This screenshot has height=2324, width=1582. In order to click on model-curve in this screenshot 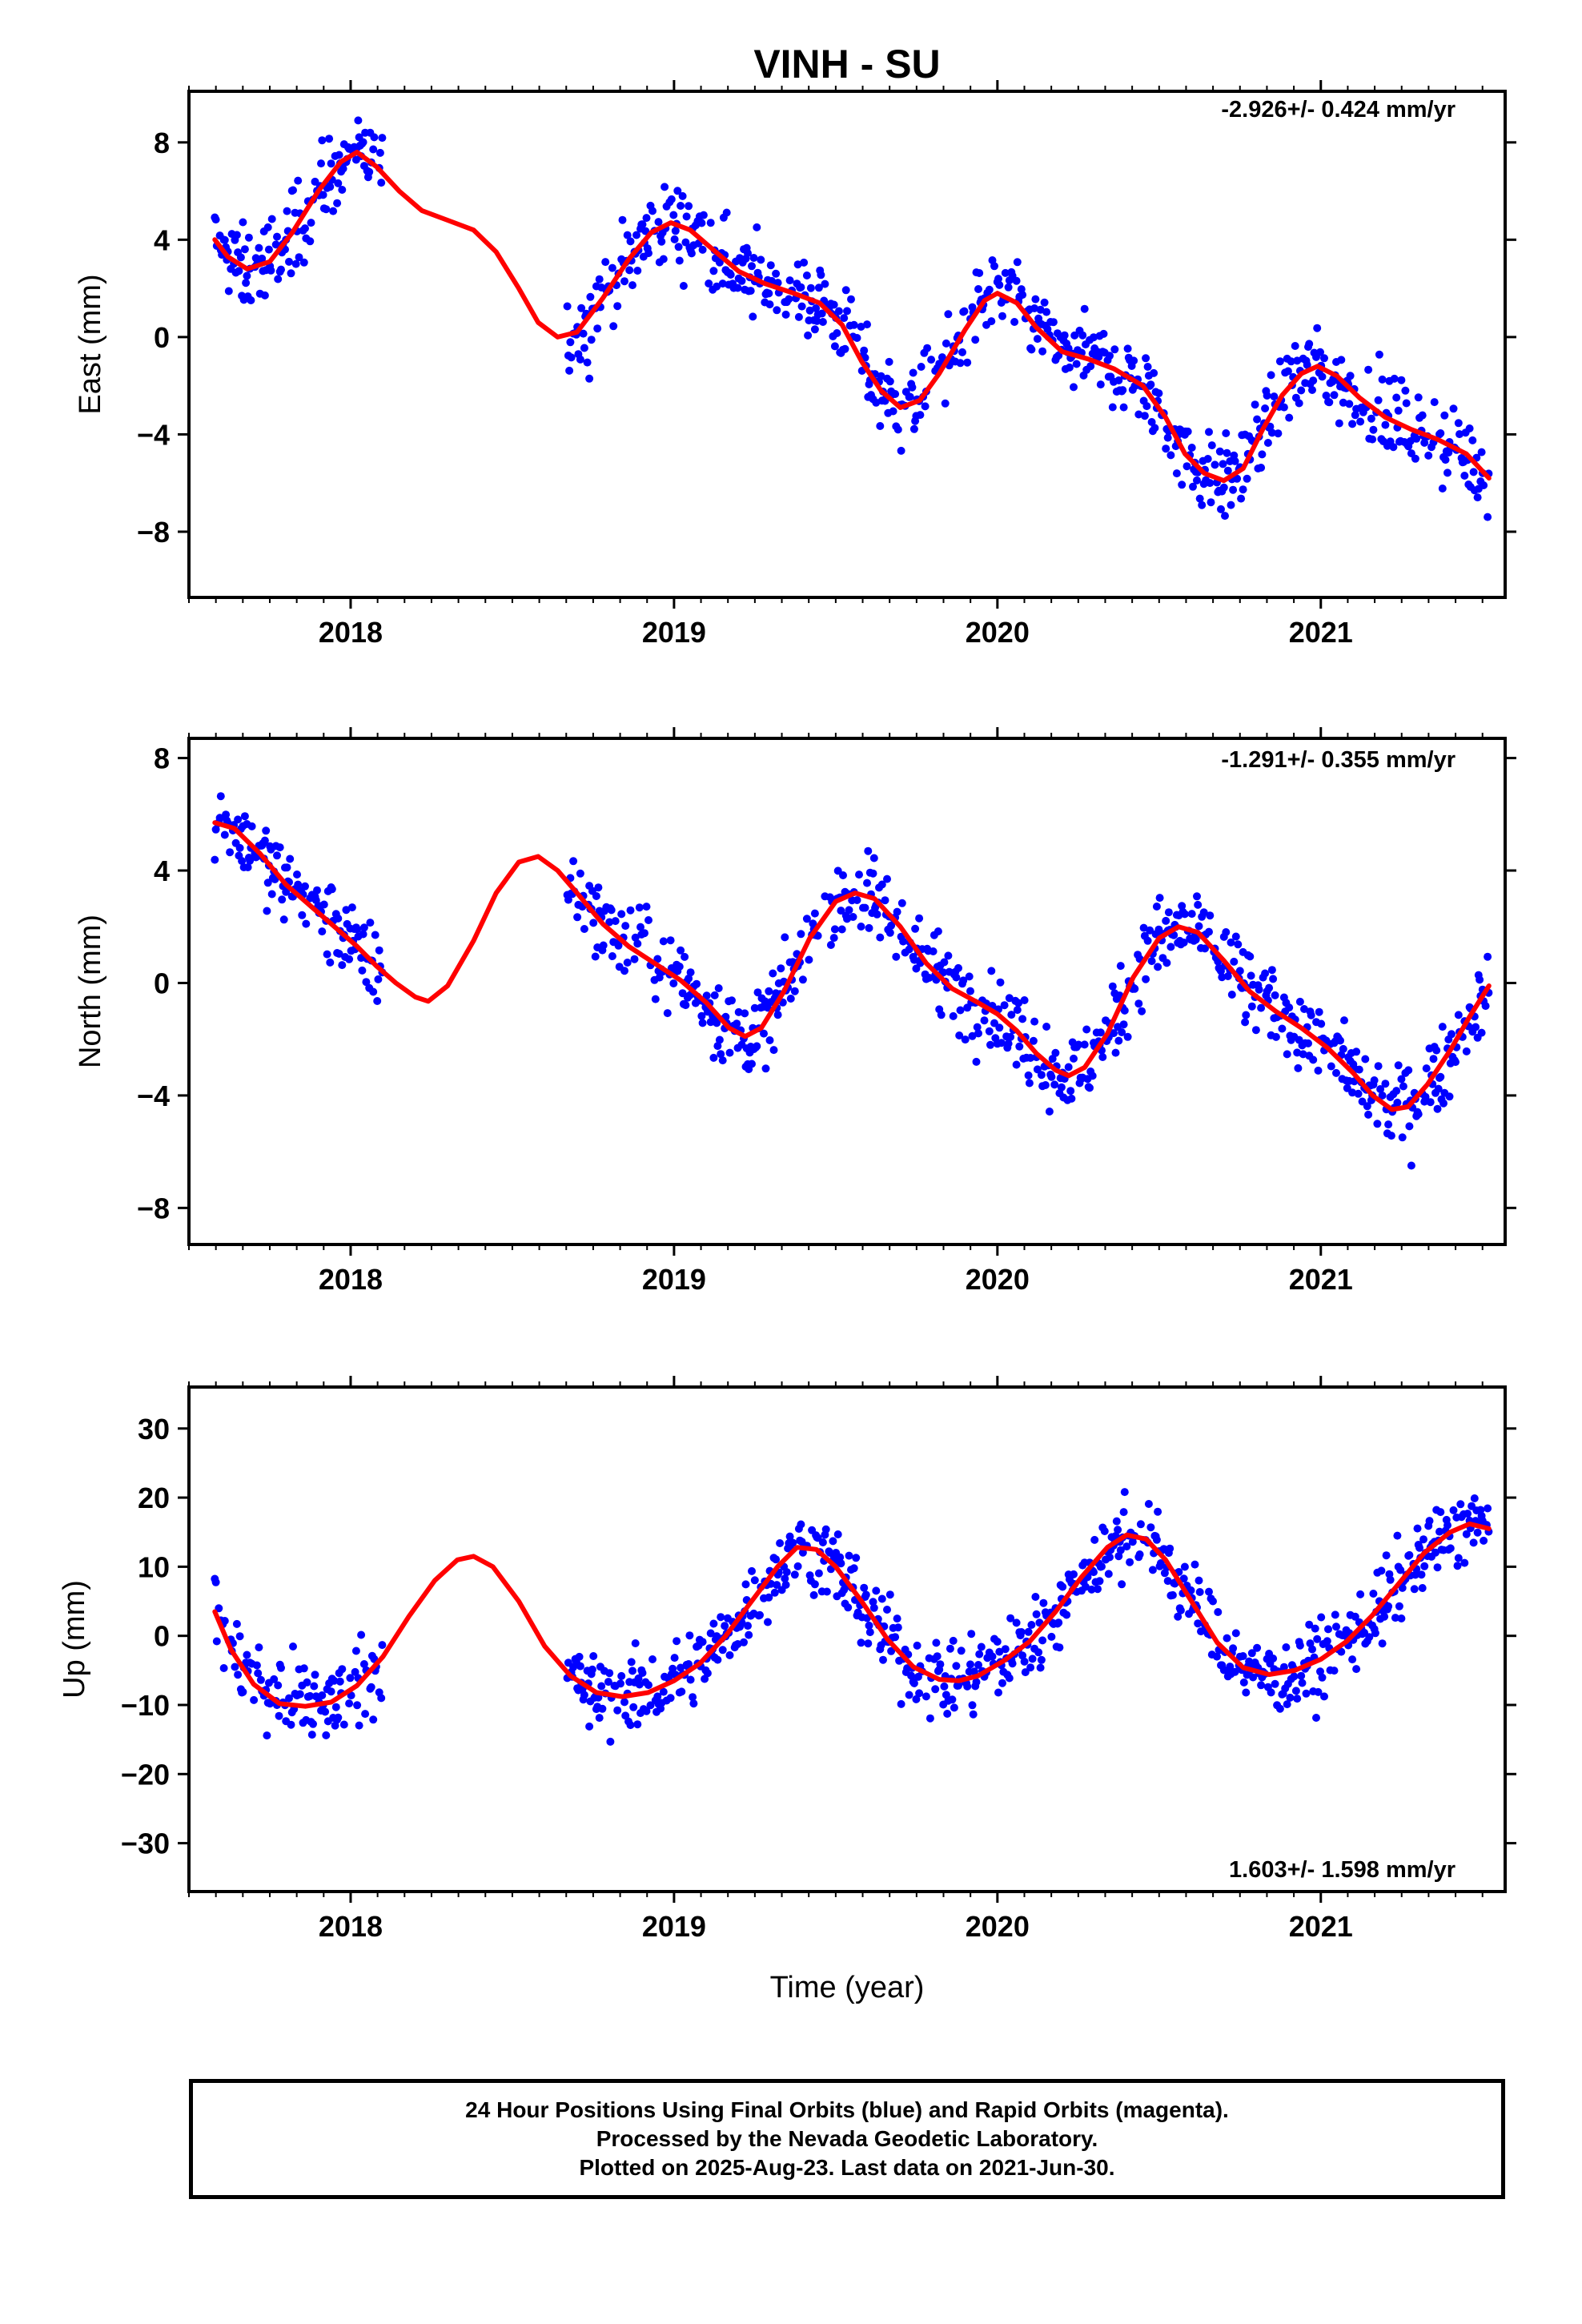, I will do `click(852, 966)`.